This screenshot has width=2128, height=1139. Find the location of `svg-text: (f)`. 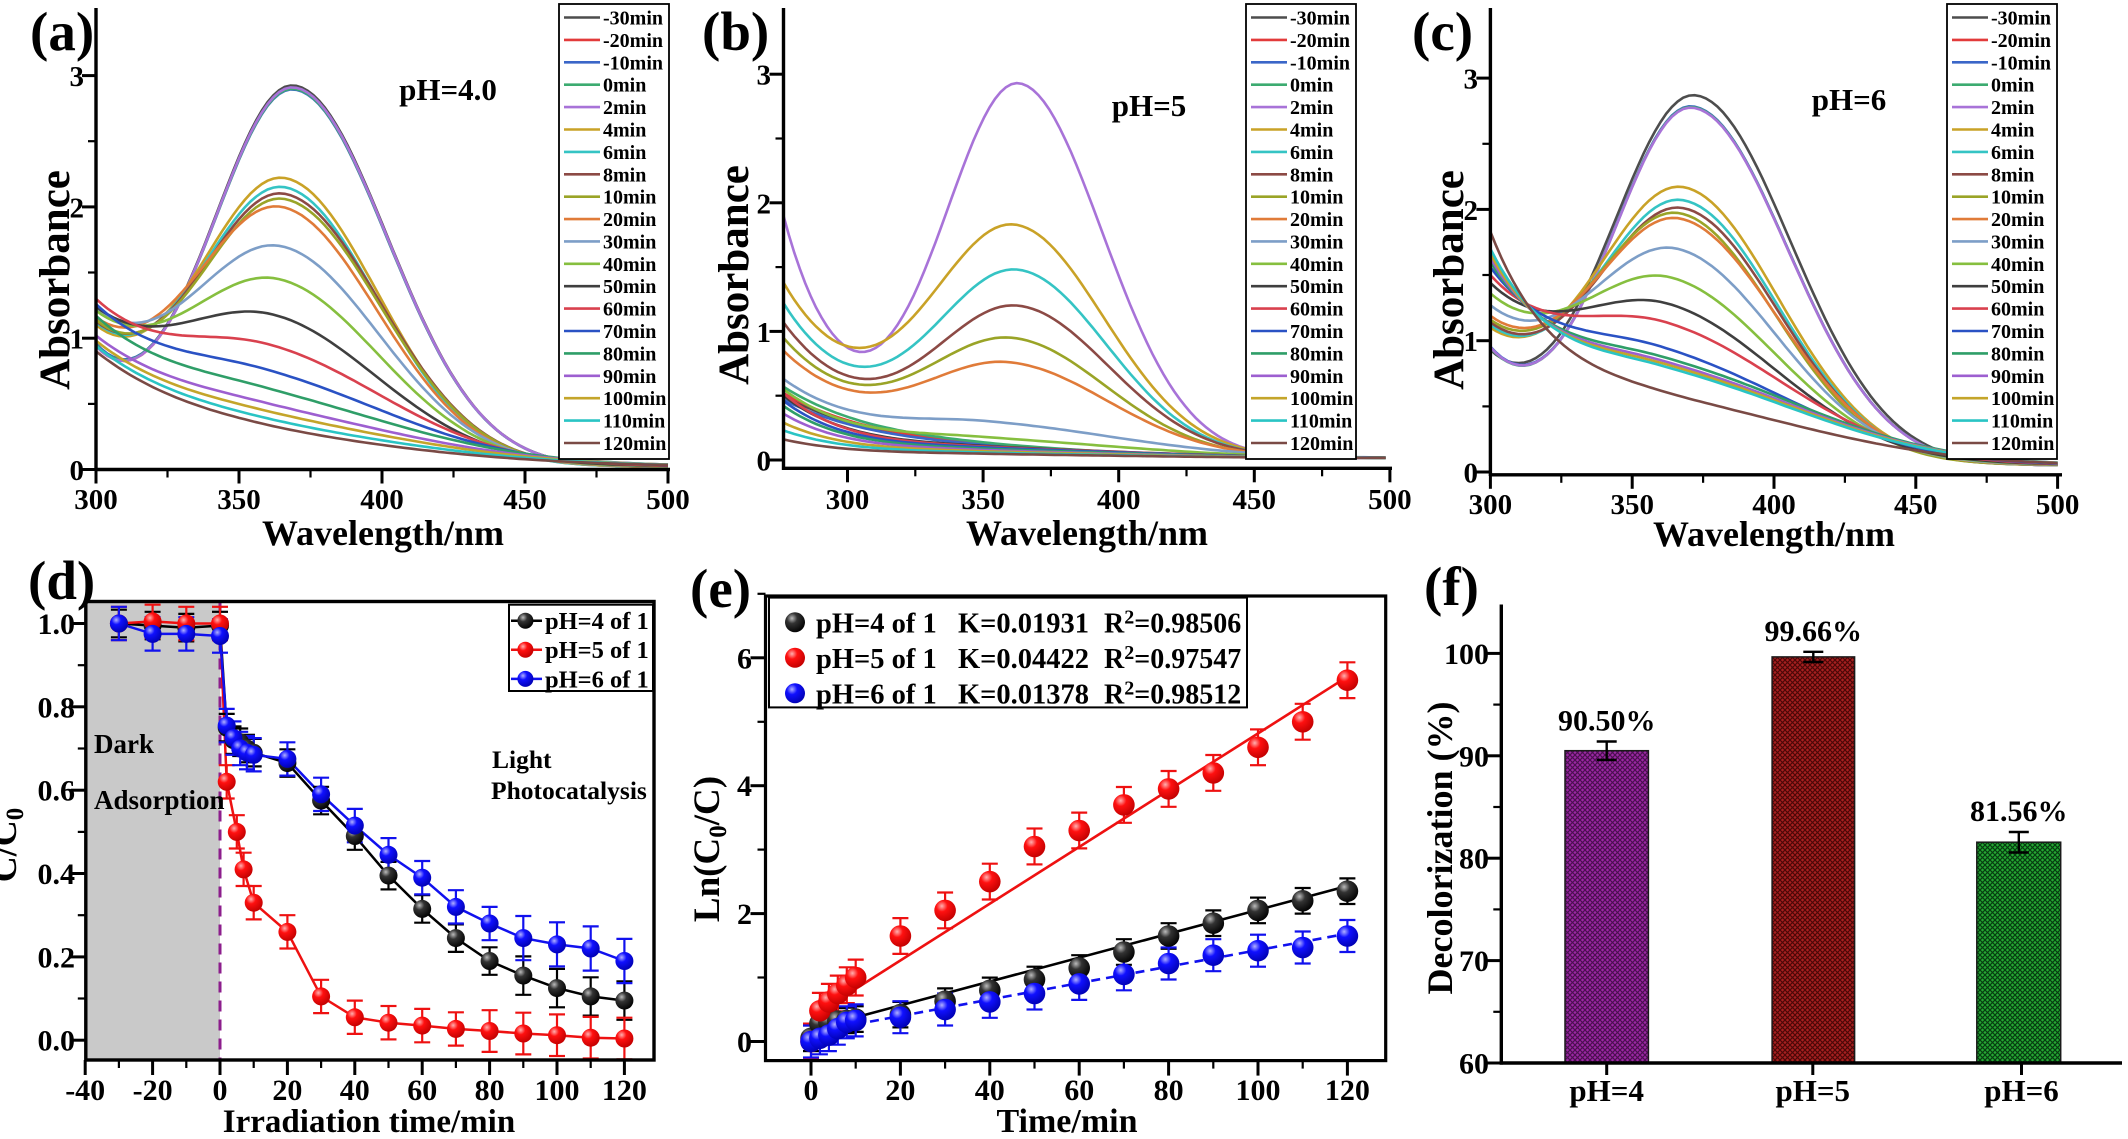

svg-text: (f) is located at coordinates (1451, 586).